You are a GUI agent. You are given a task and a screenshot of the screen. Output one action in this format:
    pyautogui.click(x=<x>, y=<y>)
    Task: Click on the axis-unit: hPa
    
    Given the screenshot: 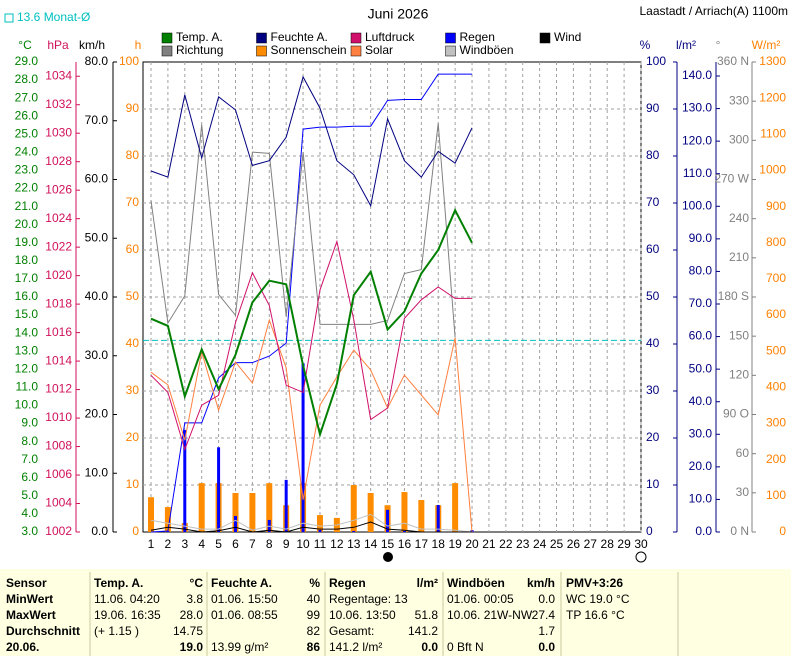 What is the action you would take?
    pyautogui.click(x=58, y=45)
    